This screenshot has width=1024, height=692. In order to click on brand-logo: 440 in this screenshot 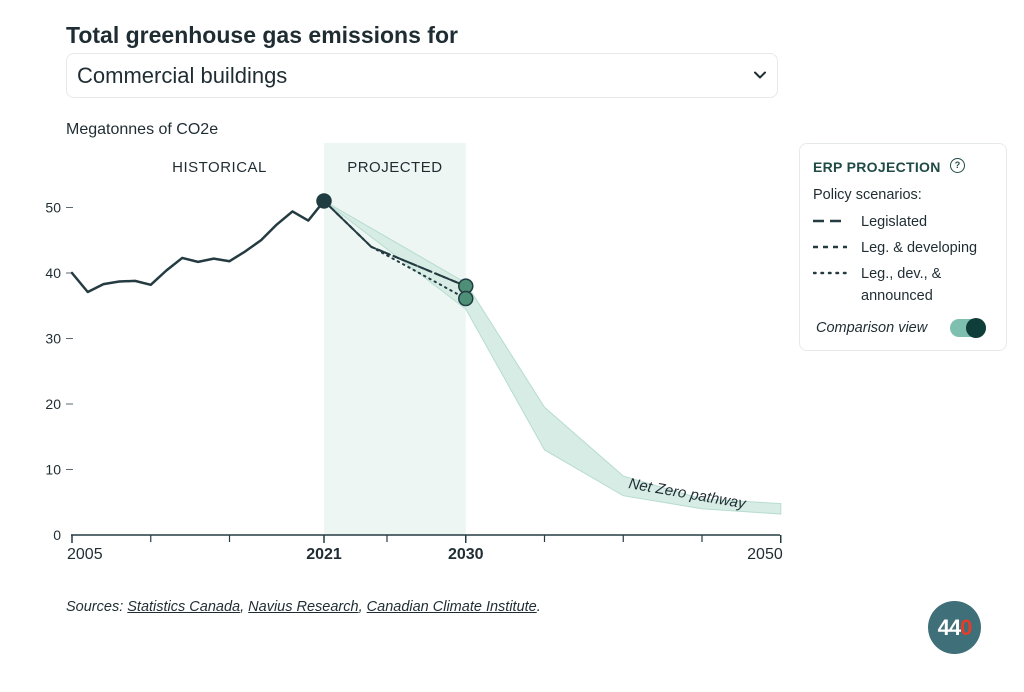, I will do `click(954, 627)`.